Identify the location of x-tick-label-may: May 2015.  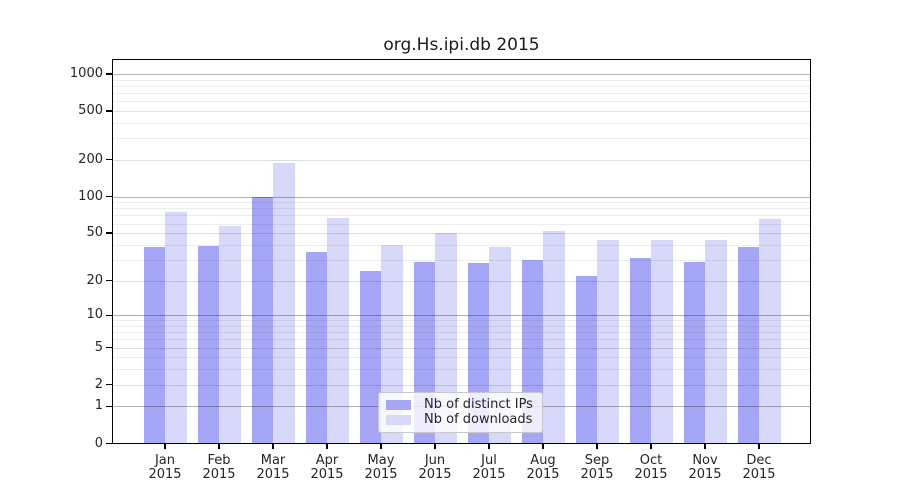
(381, 467).